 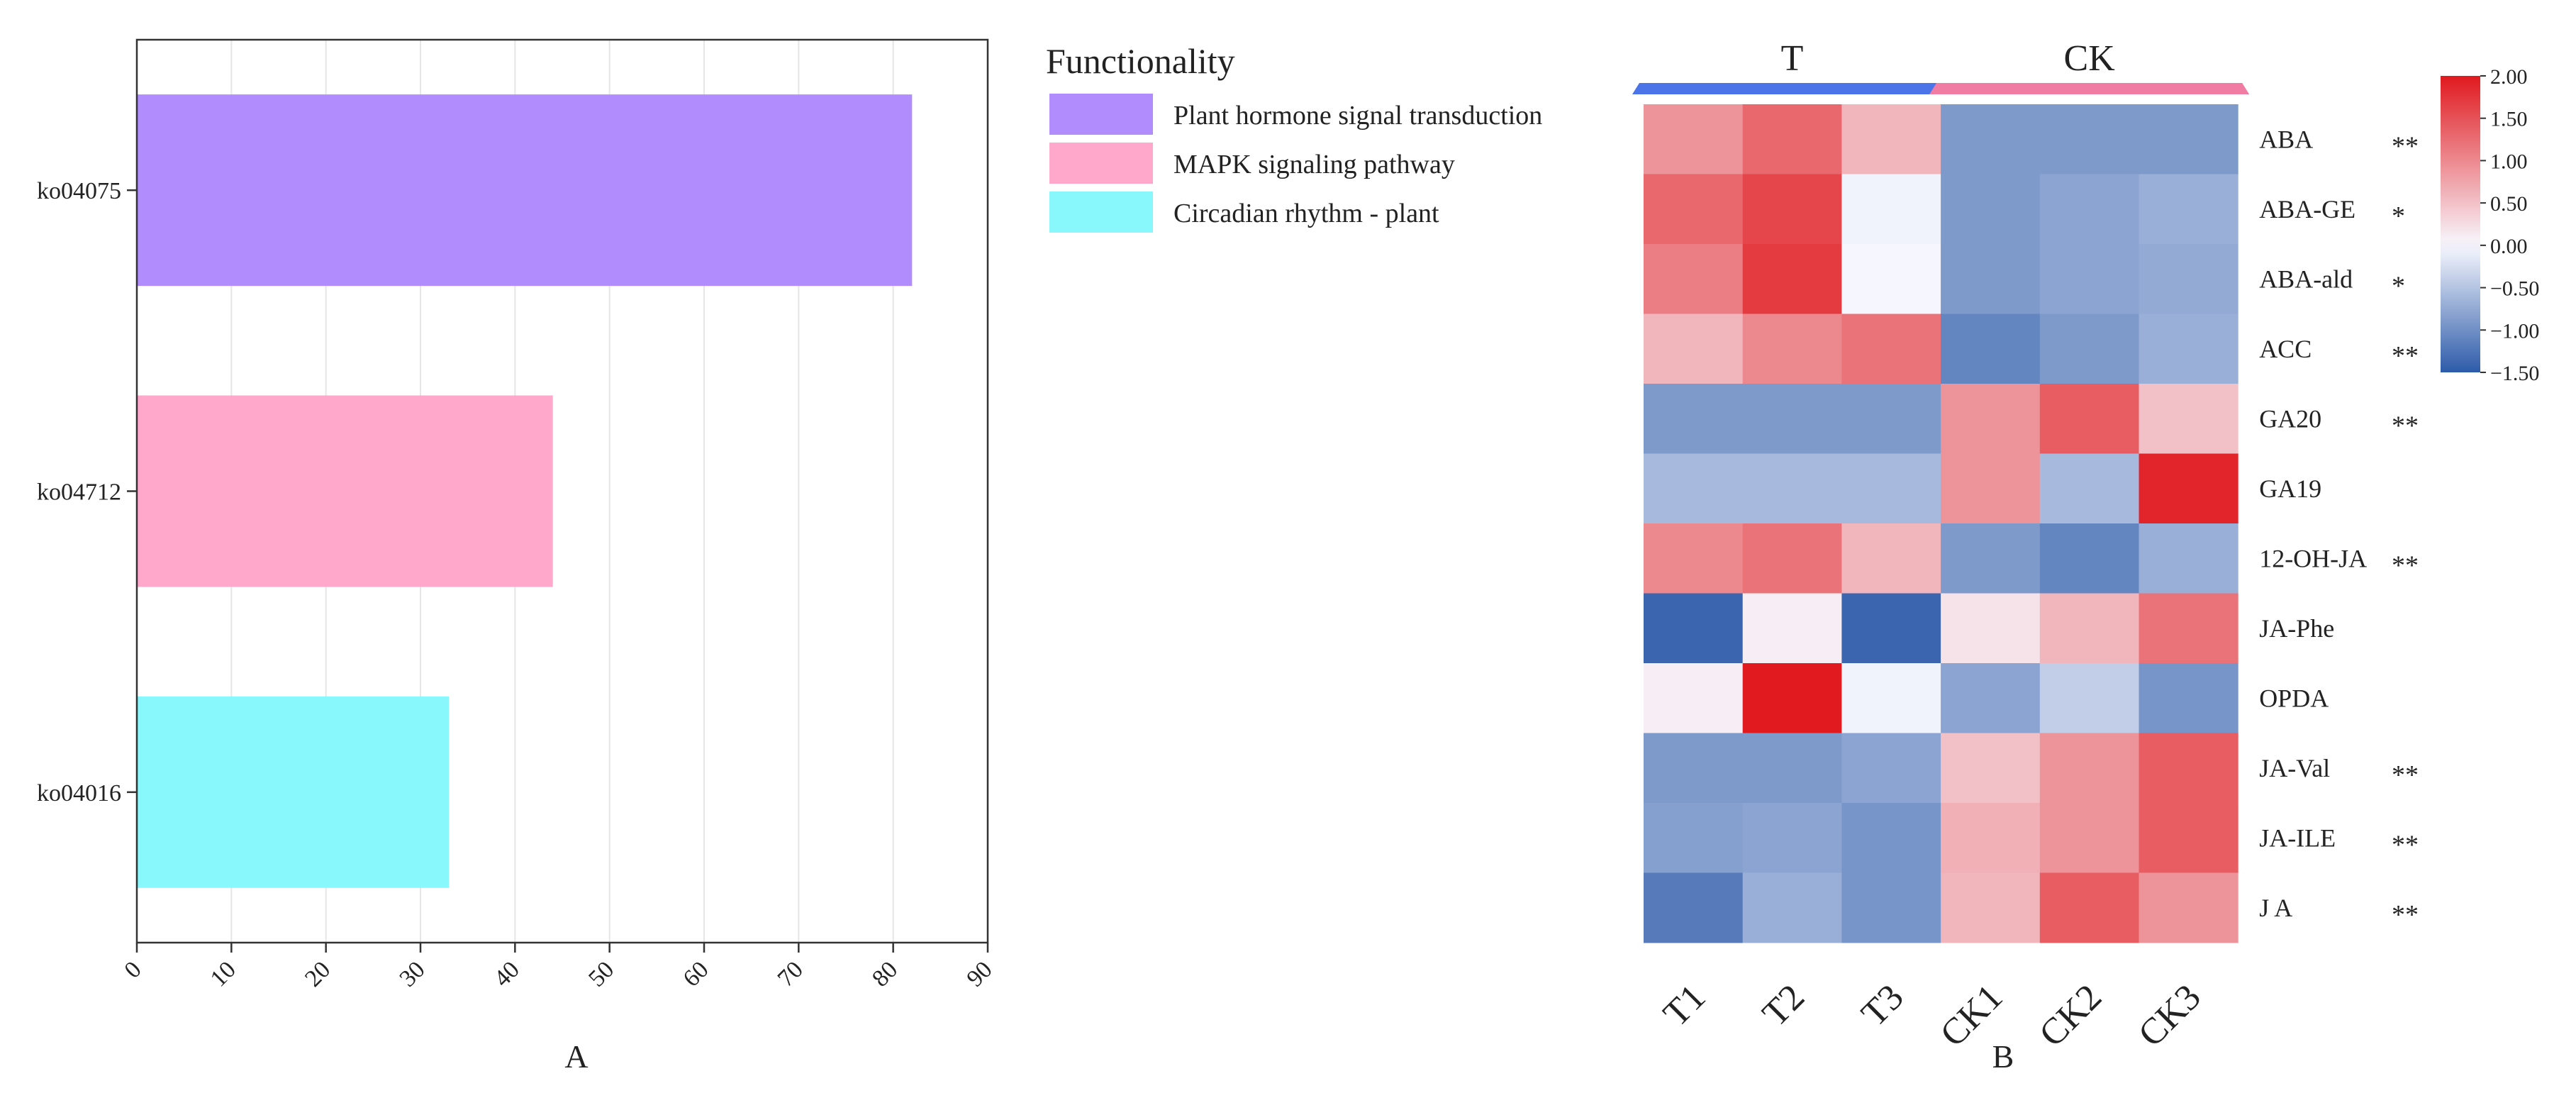 What do you see at coordinates (2514, 373) in the screenshot?
I see `colorbar-tick-label: −1.50` at bounding box center [2514, 373].